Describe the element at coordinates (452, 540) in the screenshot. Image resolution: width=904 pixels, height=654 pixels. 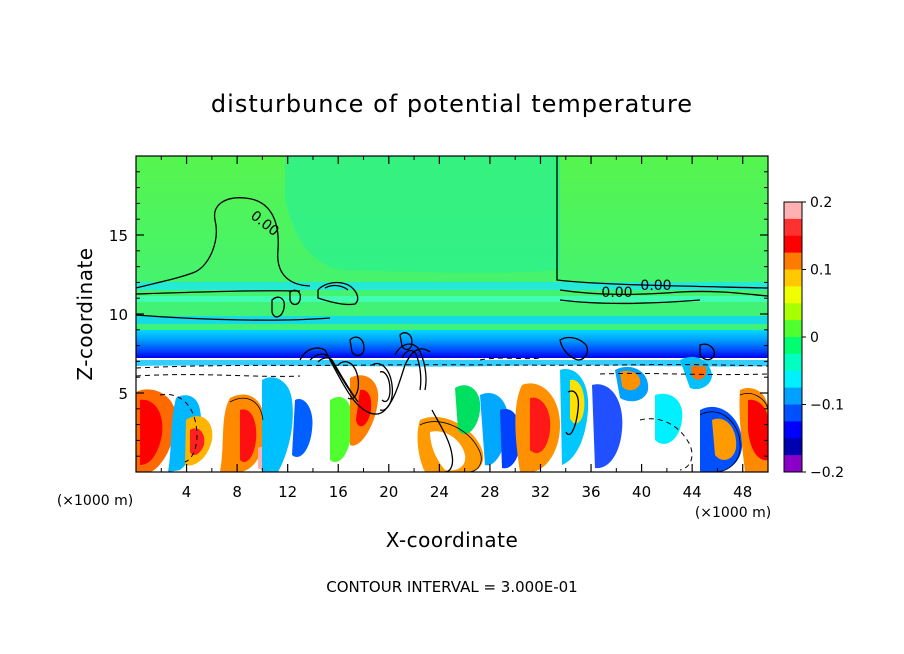
I see `x-axis-title: X-coordinate` at that location.